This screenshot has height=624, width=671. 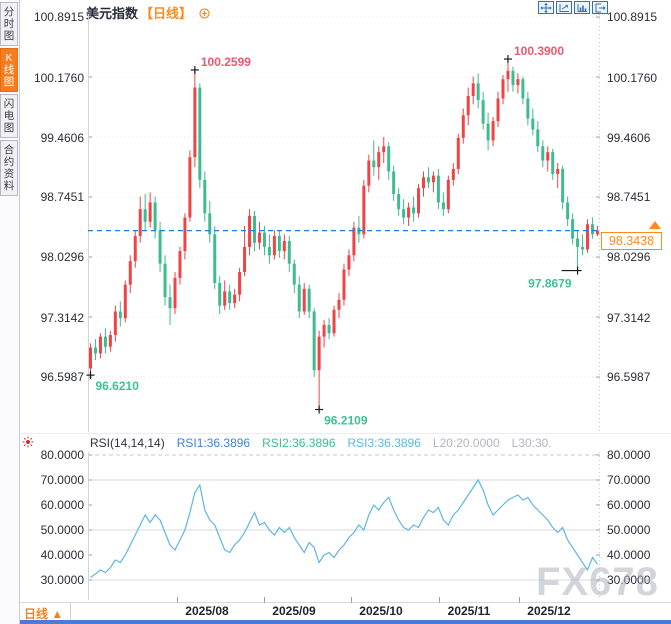 What do you see at coordinates (582, 7) in the screenshot?
I see `bar-axis-icon` at bounding box center [582, 7].